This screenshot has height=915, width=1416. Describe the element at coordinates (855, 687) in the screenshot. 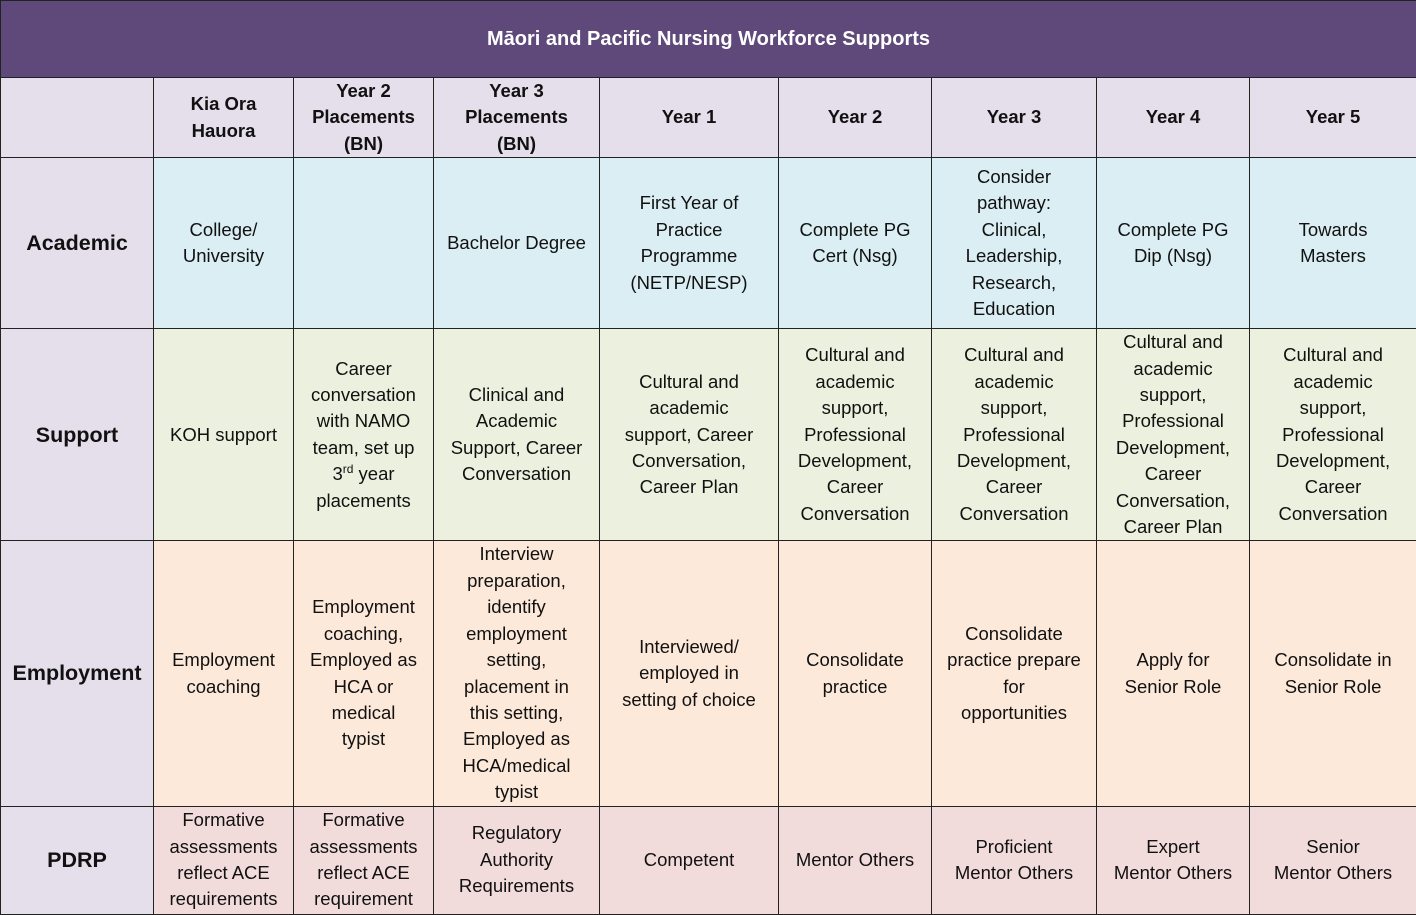

I see `cell-line: practice` at that location.